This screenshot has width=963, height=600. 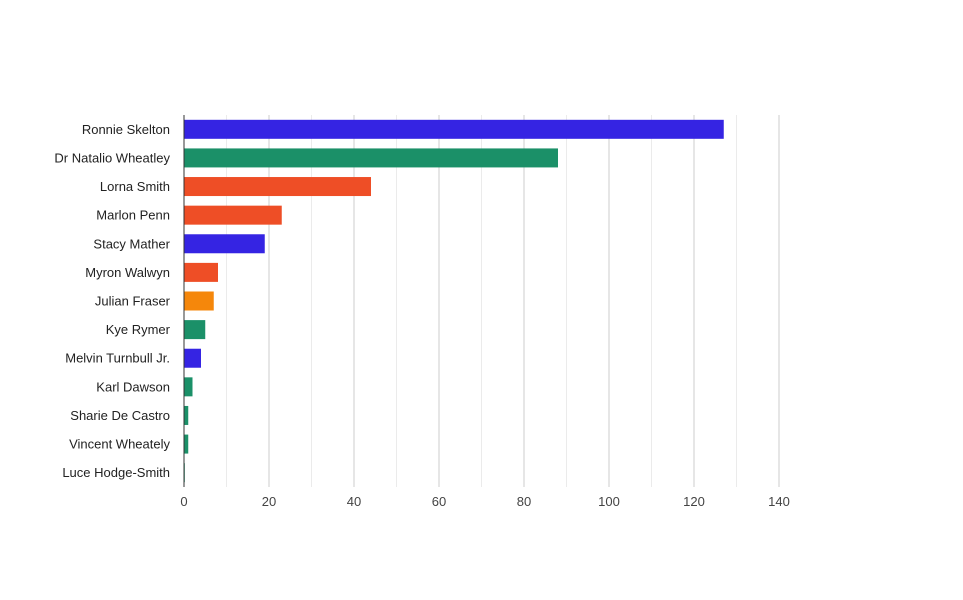 What do you see at coordinates (371, 158) in the screenshot?
I see `bar-dr-natalio-wheatley` at bounding box center [371, 158].